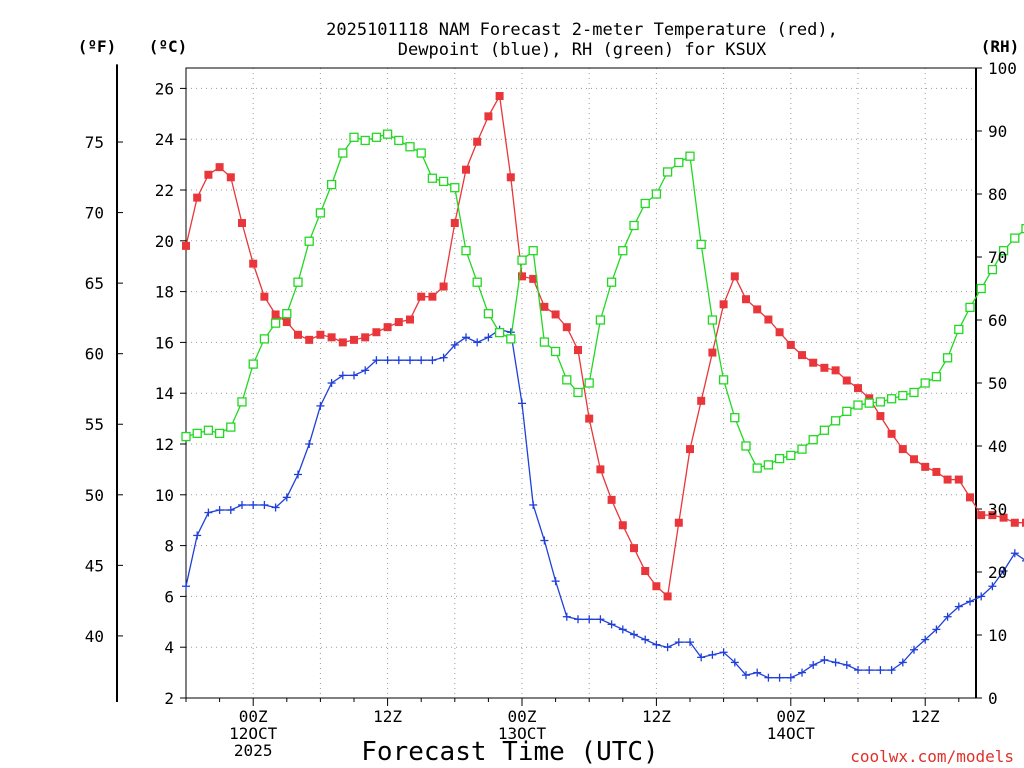 The height and width of the screenshot is (768, 1024). Describe the element at coordinates (94, 283) in the screenshot. I see `fahrenheit-tick-label: 65` at that location.